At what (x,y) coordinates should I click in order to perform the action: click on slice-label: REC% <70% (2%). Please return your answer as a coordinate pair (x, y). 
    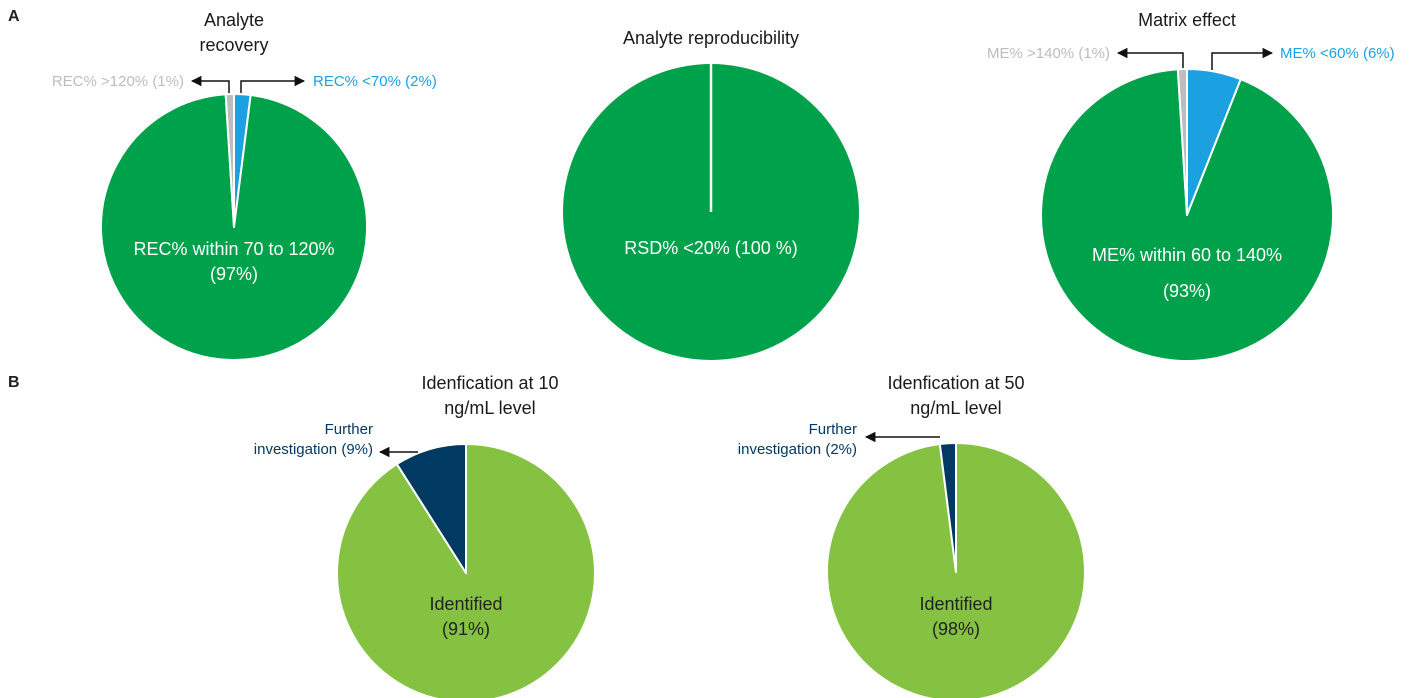
    Looking at the image, I should click on (375, 81).